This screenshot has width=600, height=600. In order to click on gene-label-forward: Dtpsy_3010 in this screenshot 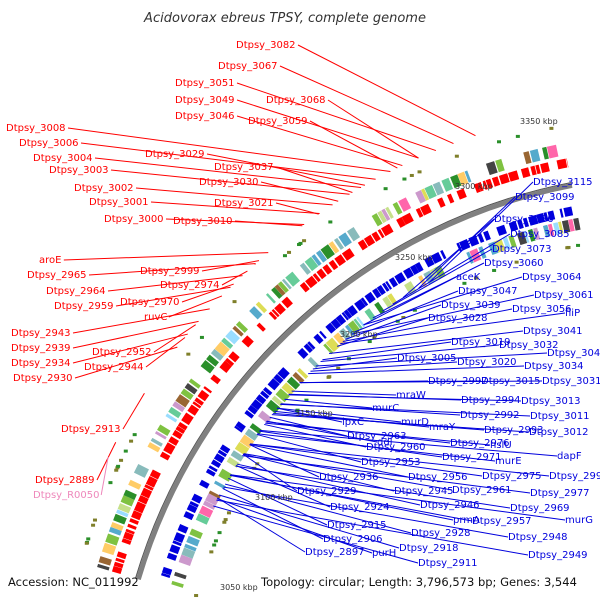, I will do `click(203, 221)`.